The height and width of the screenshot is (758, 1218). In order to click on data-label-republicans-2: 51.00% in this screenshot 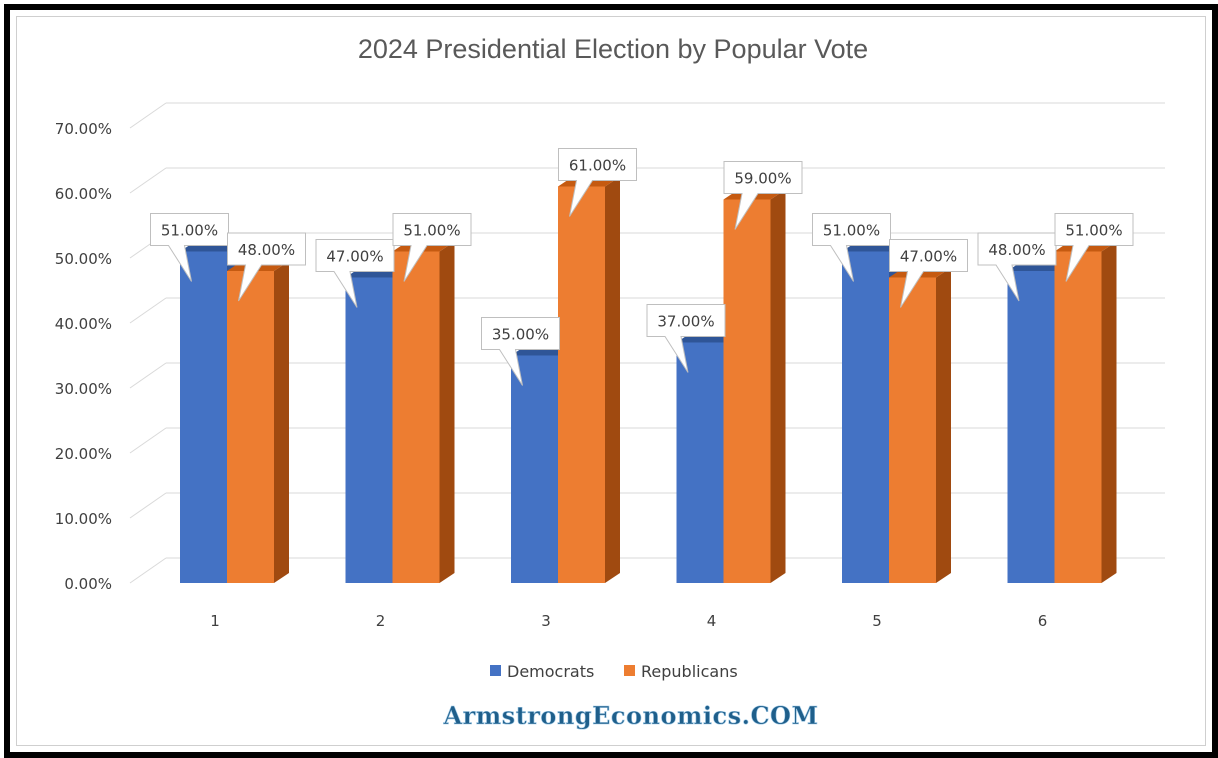, I will do `click(432, 247)`.